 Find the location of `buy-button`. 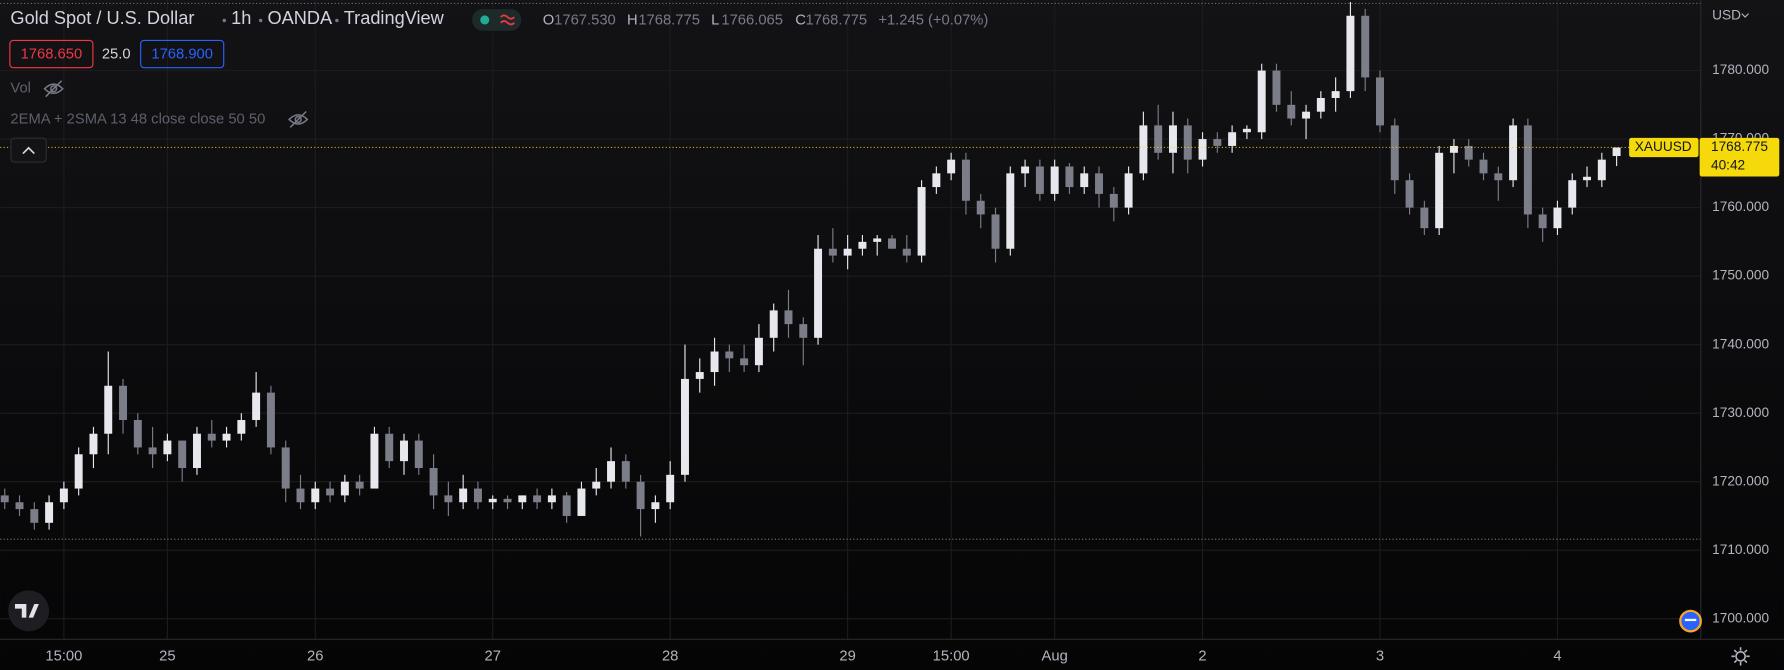

buy-button is located at coordinates (182, 54).